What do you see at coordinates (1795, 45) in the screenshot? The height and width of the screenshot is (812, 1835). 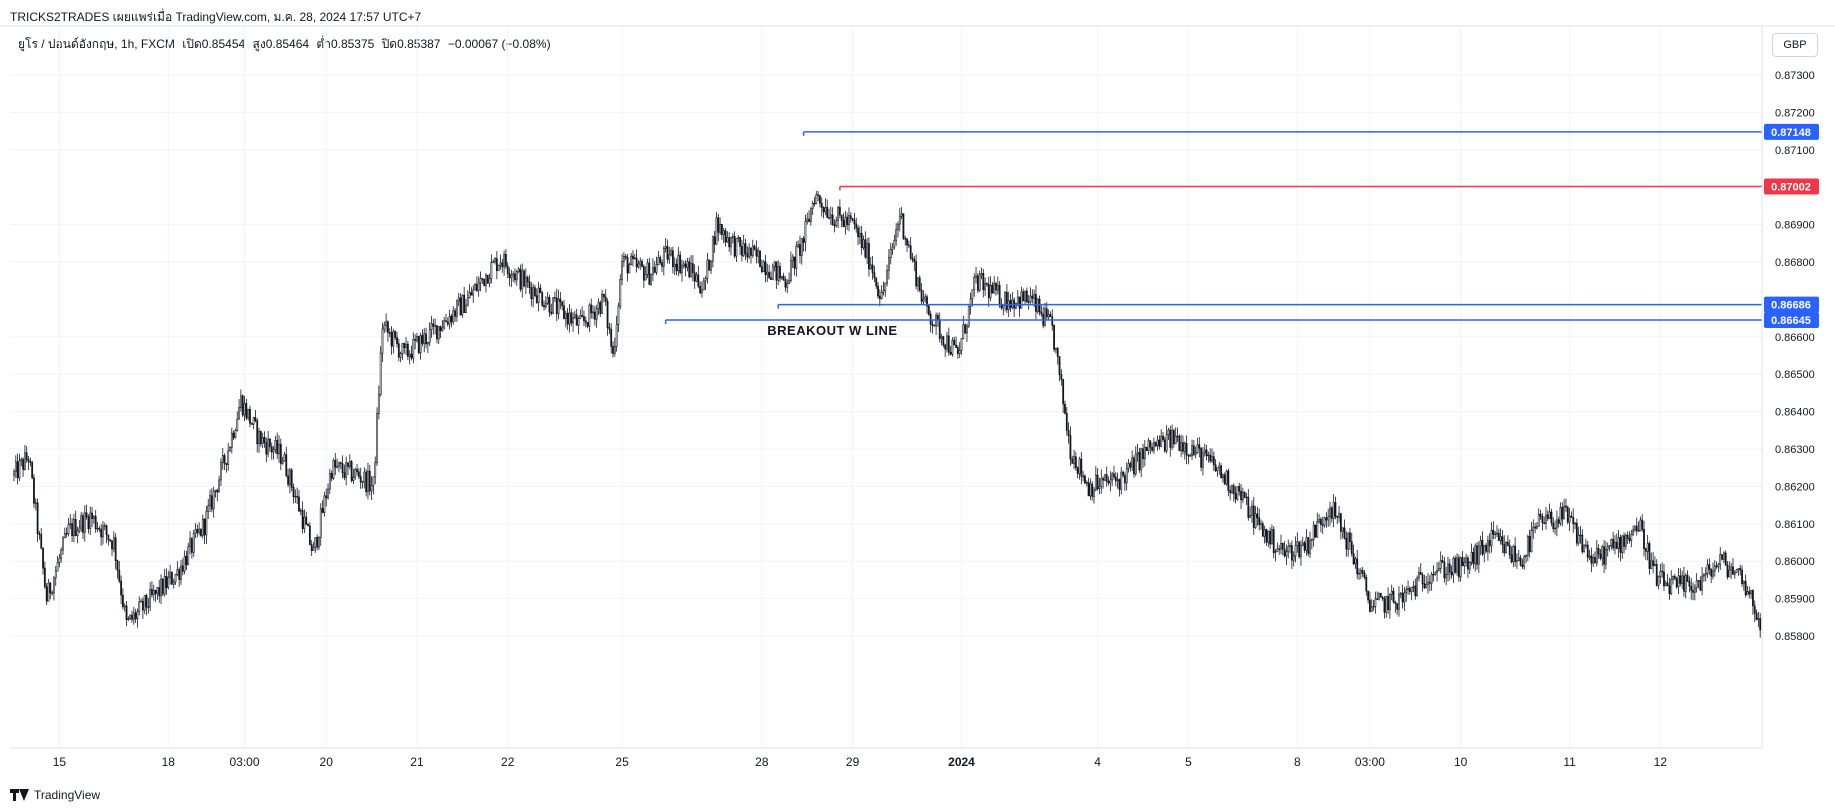 I see `currency-button: GBP` at bounding box center [1795, 45].